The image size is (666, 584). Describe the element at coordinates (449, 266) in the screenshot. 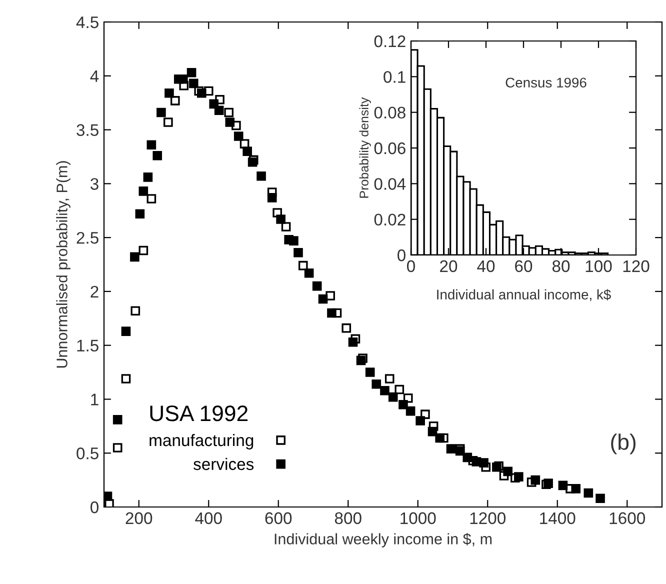

I see `x-tick-label: 20` at that location.